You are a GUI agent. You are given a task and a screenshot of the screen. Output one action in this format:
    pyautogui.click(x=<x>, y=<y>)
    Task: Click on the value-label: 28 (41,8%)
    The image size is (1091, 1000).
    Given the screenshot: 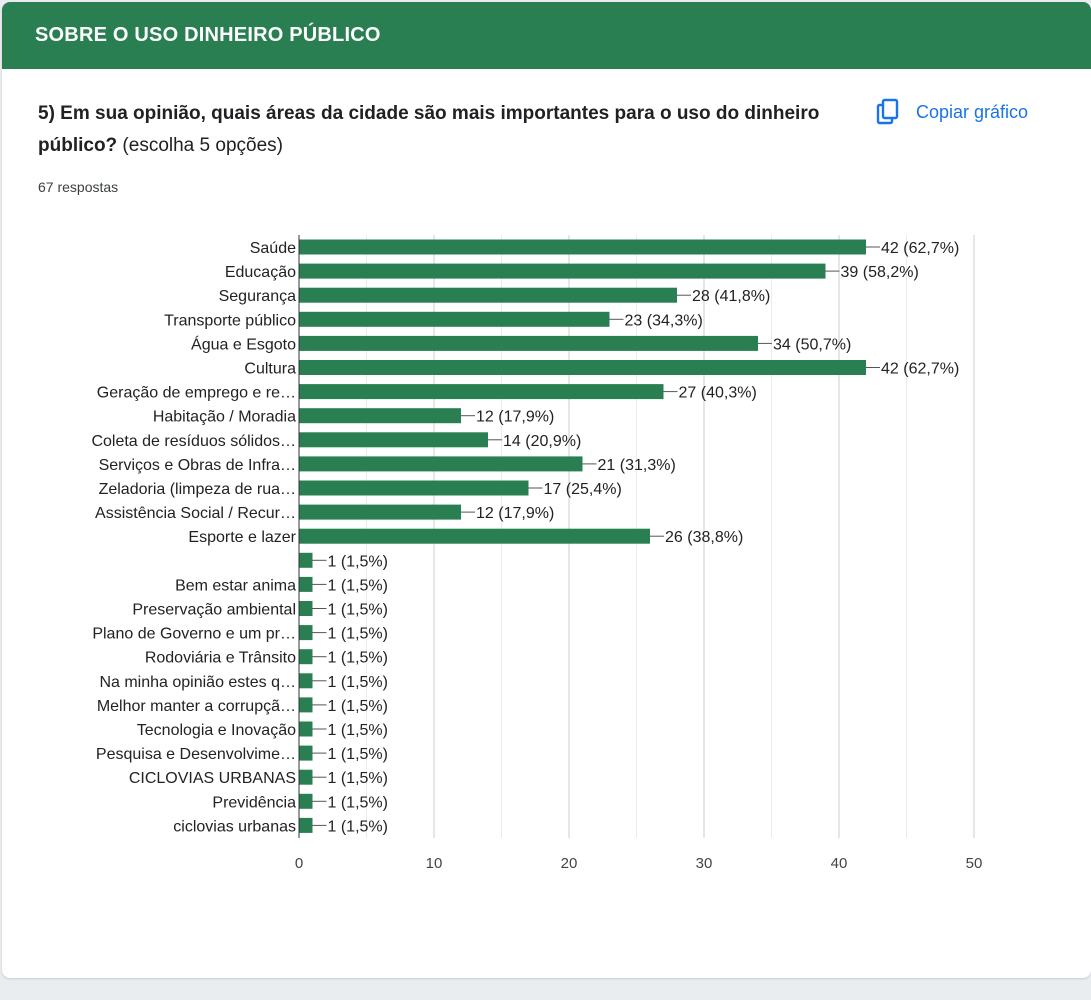 What is the action you would take?
    pyautogui.click(x=731, y=296)
    